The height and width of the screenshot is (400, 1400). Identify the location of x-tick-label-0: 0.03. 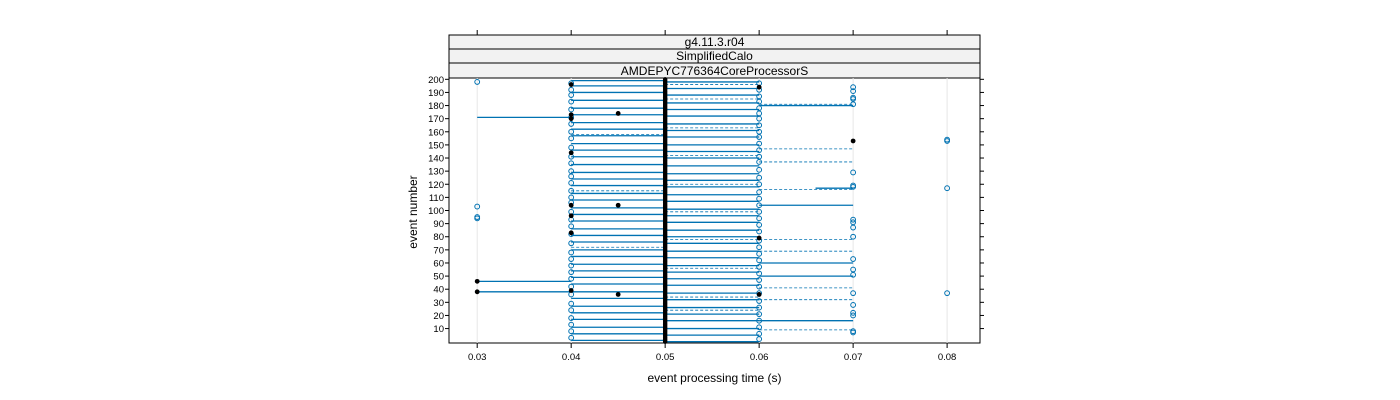
(477, 357).